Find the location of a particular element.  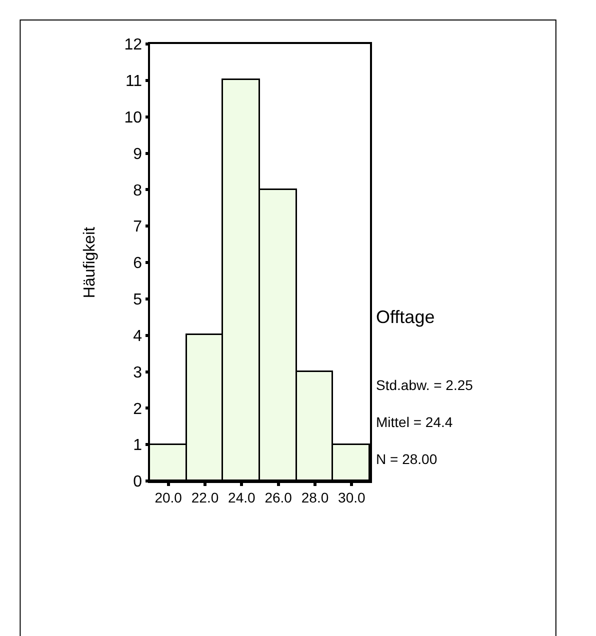

y-tick-label: 12 is located at coordinates (133, 45).